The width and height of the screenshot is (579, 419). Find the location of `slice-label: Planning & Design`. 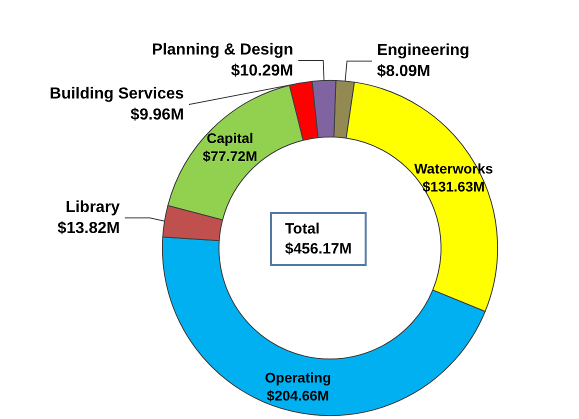

slice-label: Planning & Design is located at coordinates (223, 50).